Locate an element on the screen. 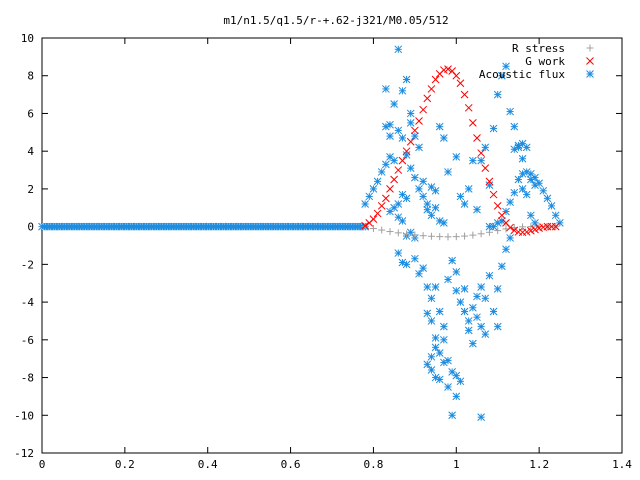 This screenshot has height=480, width=640. legend-label: G work is located at coordinates (545, 61).